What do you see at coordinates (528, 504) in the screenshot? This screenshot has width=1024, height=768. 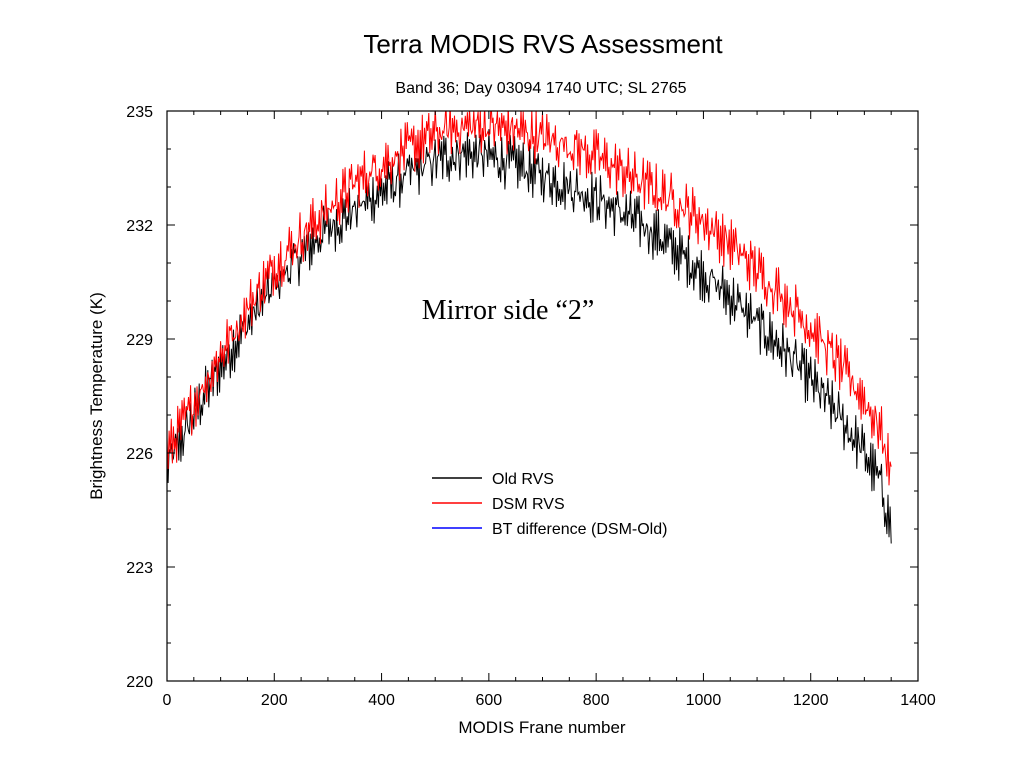 I see `legend-label-dsm-rvs: DSM RVS` at bounding box center [528, 504].